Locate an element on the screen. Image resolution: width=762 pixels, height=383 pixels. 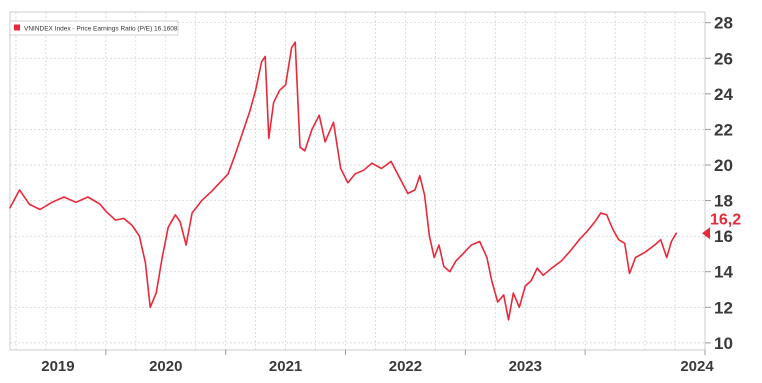
y-tick-label: 28 is located at coordinates (723, 23).